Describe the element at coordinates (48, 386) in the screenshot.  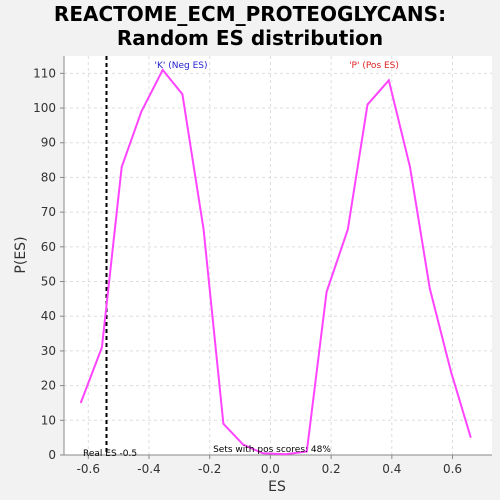
I see `y-tick-label: 20` at that location.